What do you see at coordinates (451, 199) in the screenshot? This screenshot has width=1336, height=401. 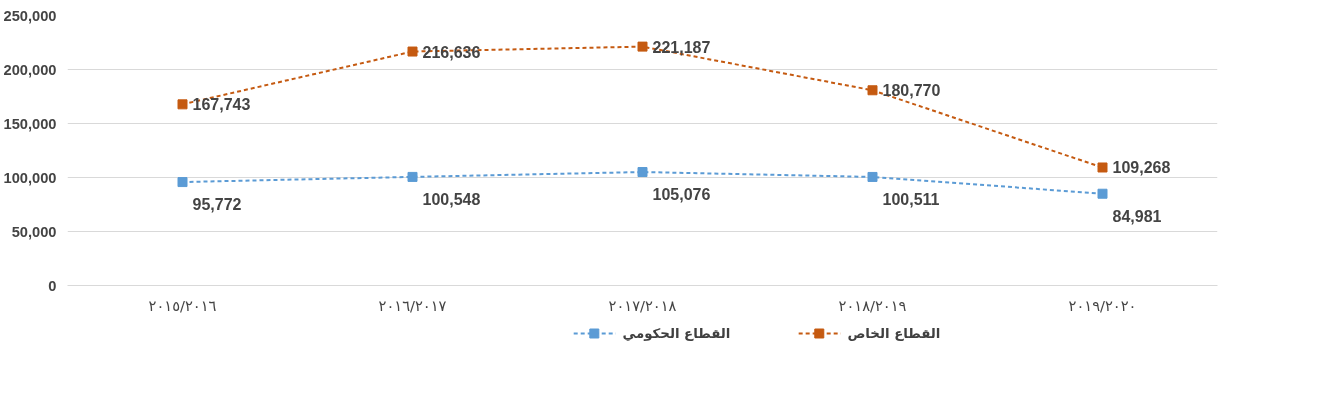 I see `data-label: 100,548` at bounding box center [451, 199].